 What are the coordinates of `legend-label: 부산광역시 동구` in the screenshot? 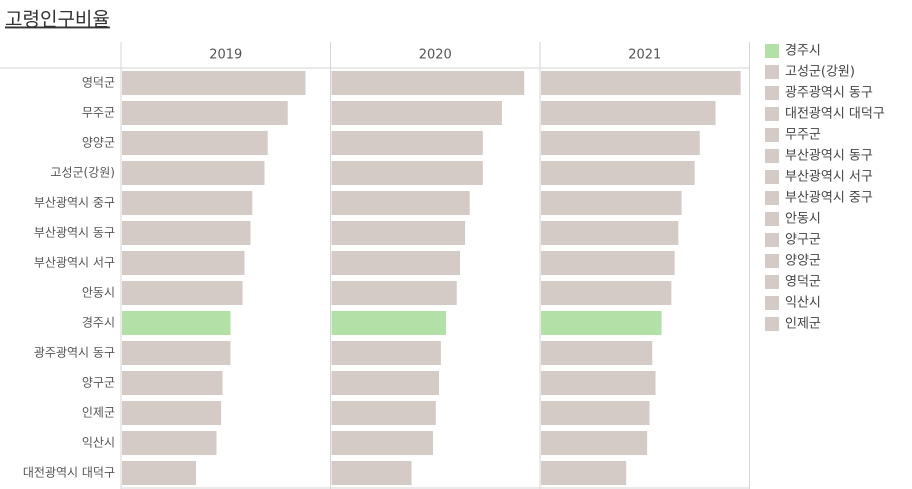 It's located at (829, 156).